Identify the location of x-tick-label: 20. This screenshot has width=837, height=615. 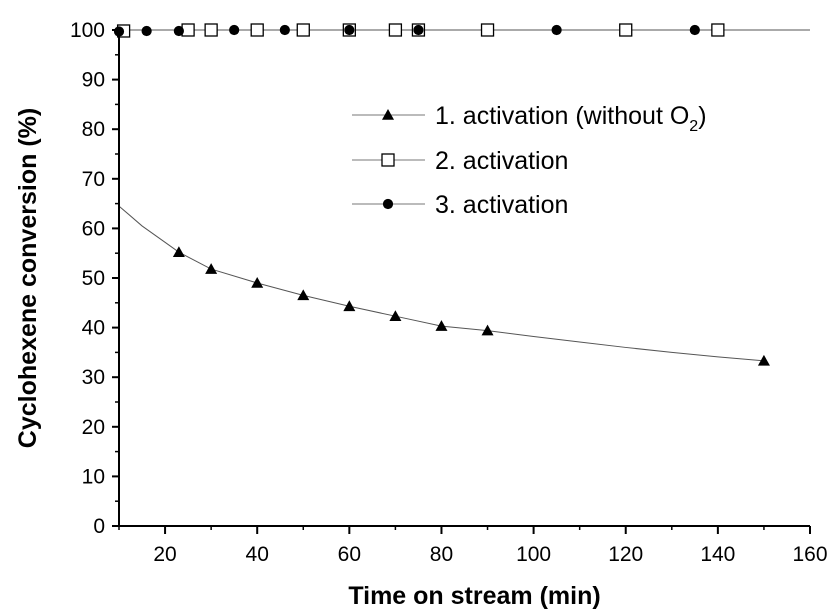
(164, 554).